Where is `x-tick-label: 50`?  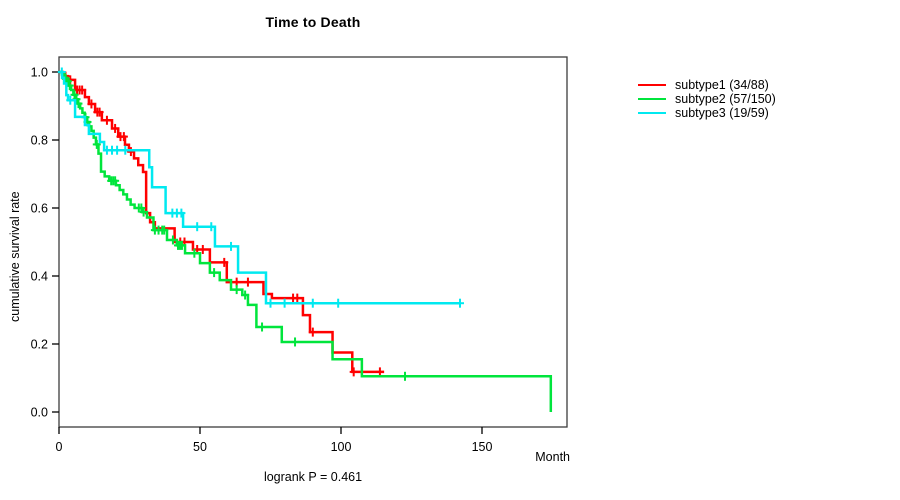 x-tick-label: 50 is located at coordinates (200, 447).